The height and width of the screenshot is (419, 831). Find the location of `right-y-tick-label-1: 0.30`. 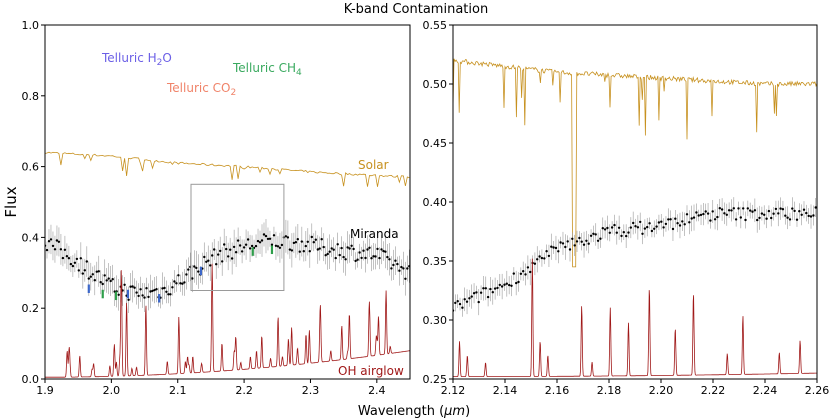

right-y-tick-label-1: 0.30 is located at coordinates (435, 320).